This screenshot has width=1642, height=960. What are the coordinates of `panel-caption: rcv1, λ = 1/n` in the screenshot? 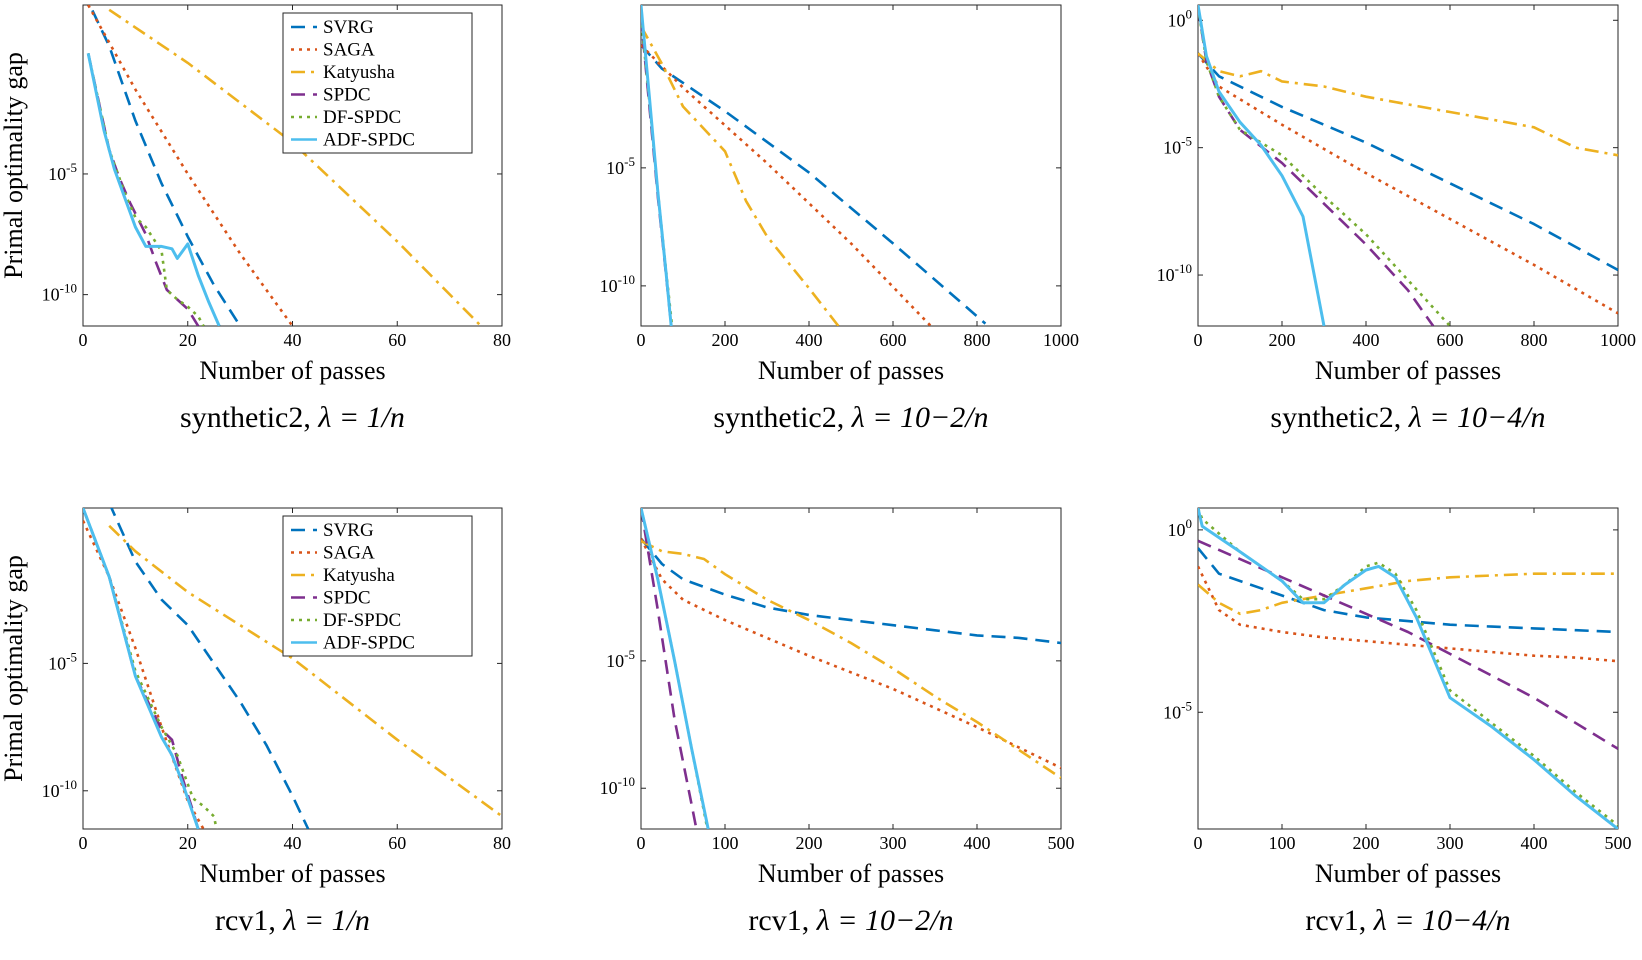 It's located at (292, 920).